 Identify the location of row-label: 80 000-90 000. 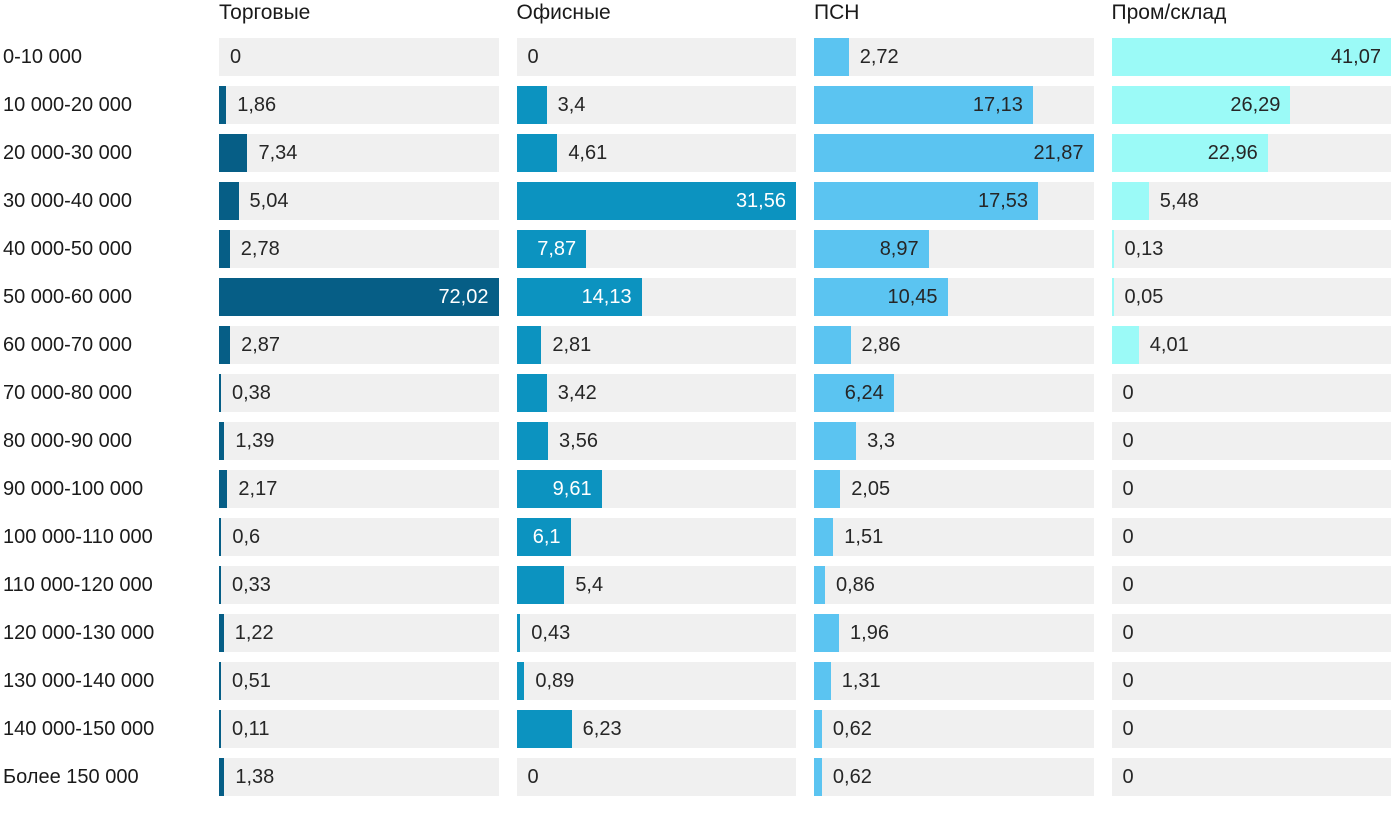
(68, 440).